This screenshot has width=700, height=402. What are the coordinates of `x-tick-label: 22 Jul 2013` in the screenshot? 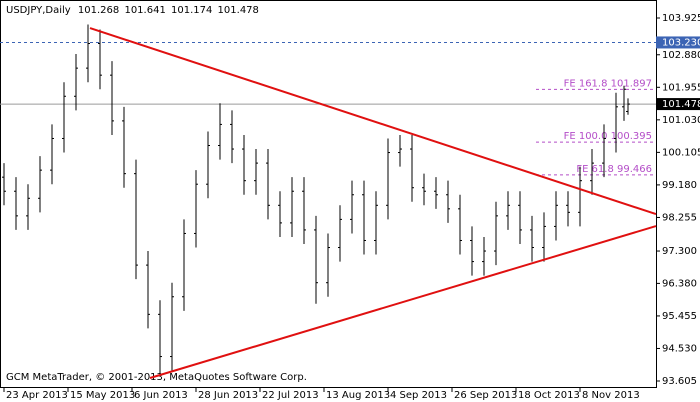 It's located at (290, 395).